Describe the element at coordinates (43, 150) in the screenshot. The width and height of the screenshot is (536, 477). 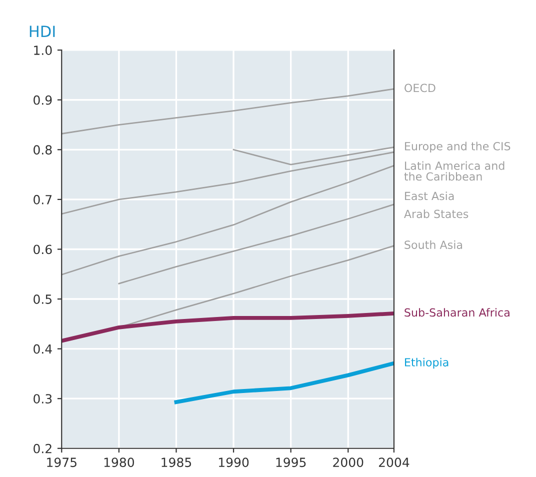
I see `y-tick-label: 0.8` at that location.